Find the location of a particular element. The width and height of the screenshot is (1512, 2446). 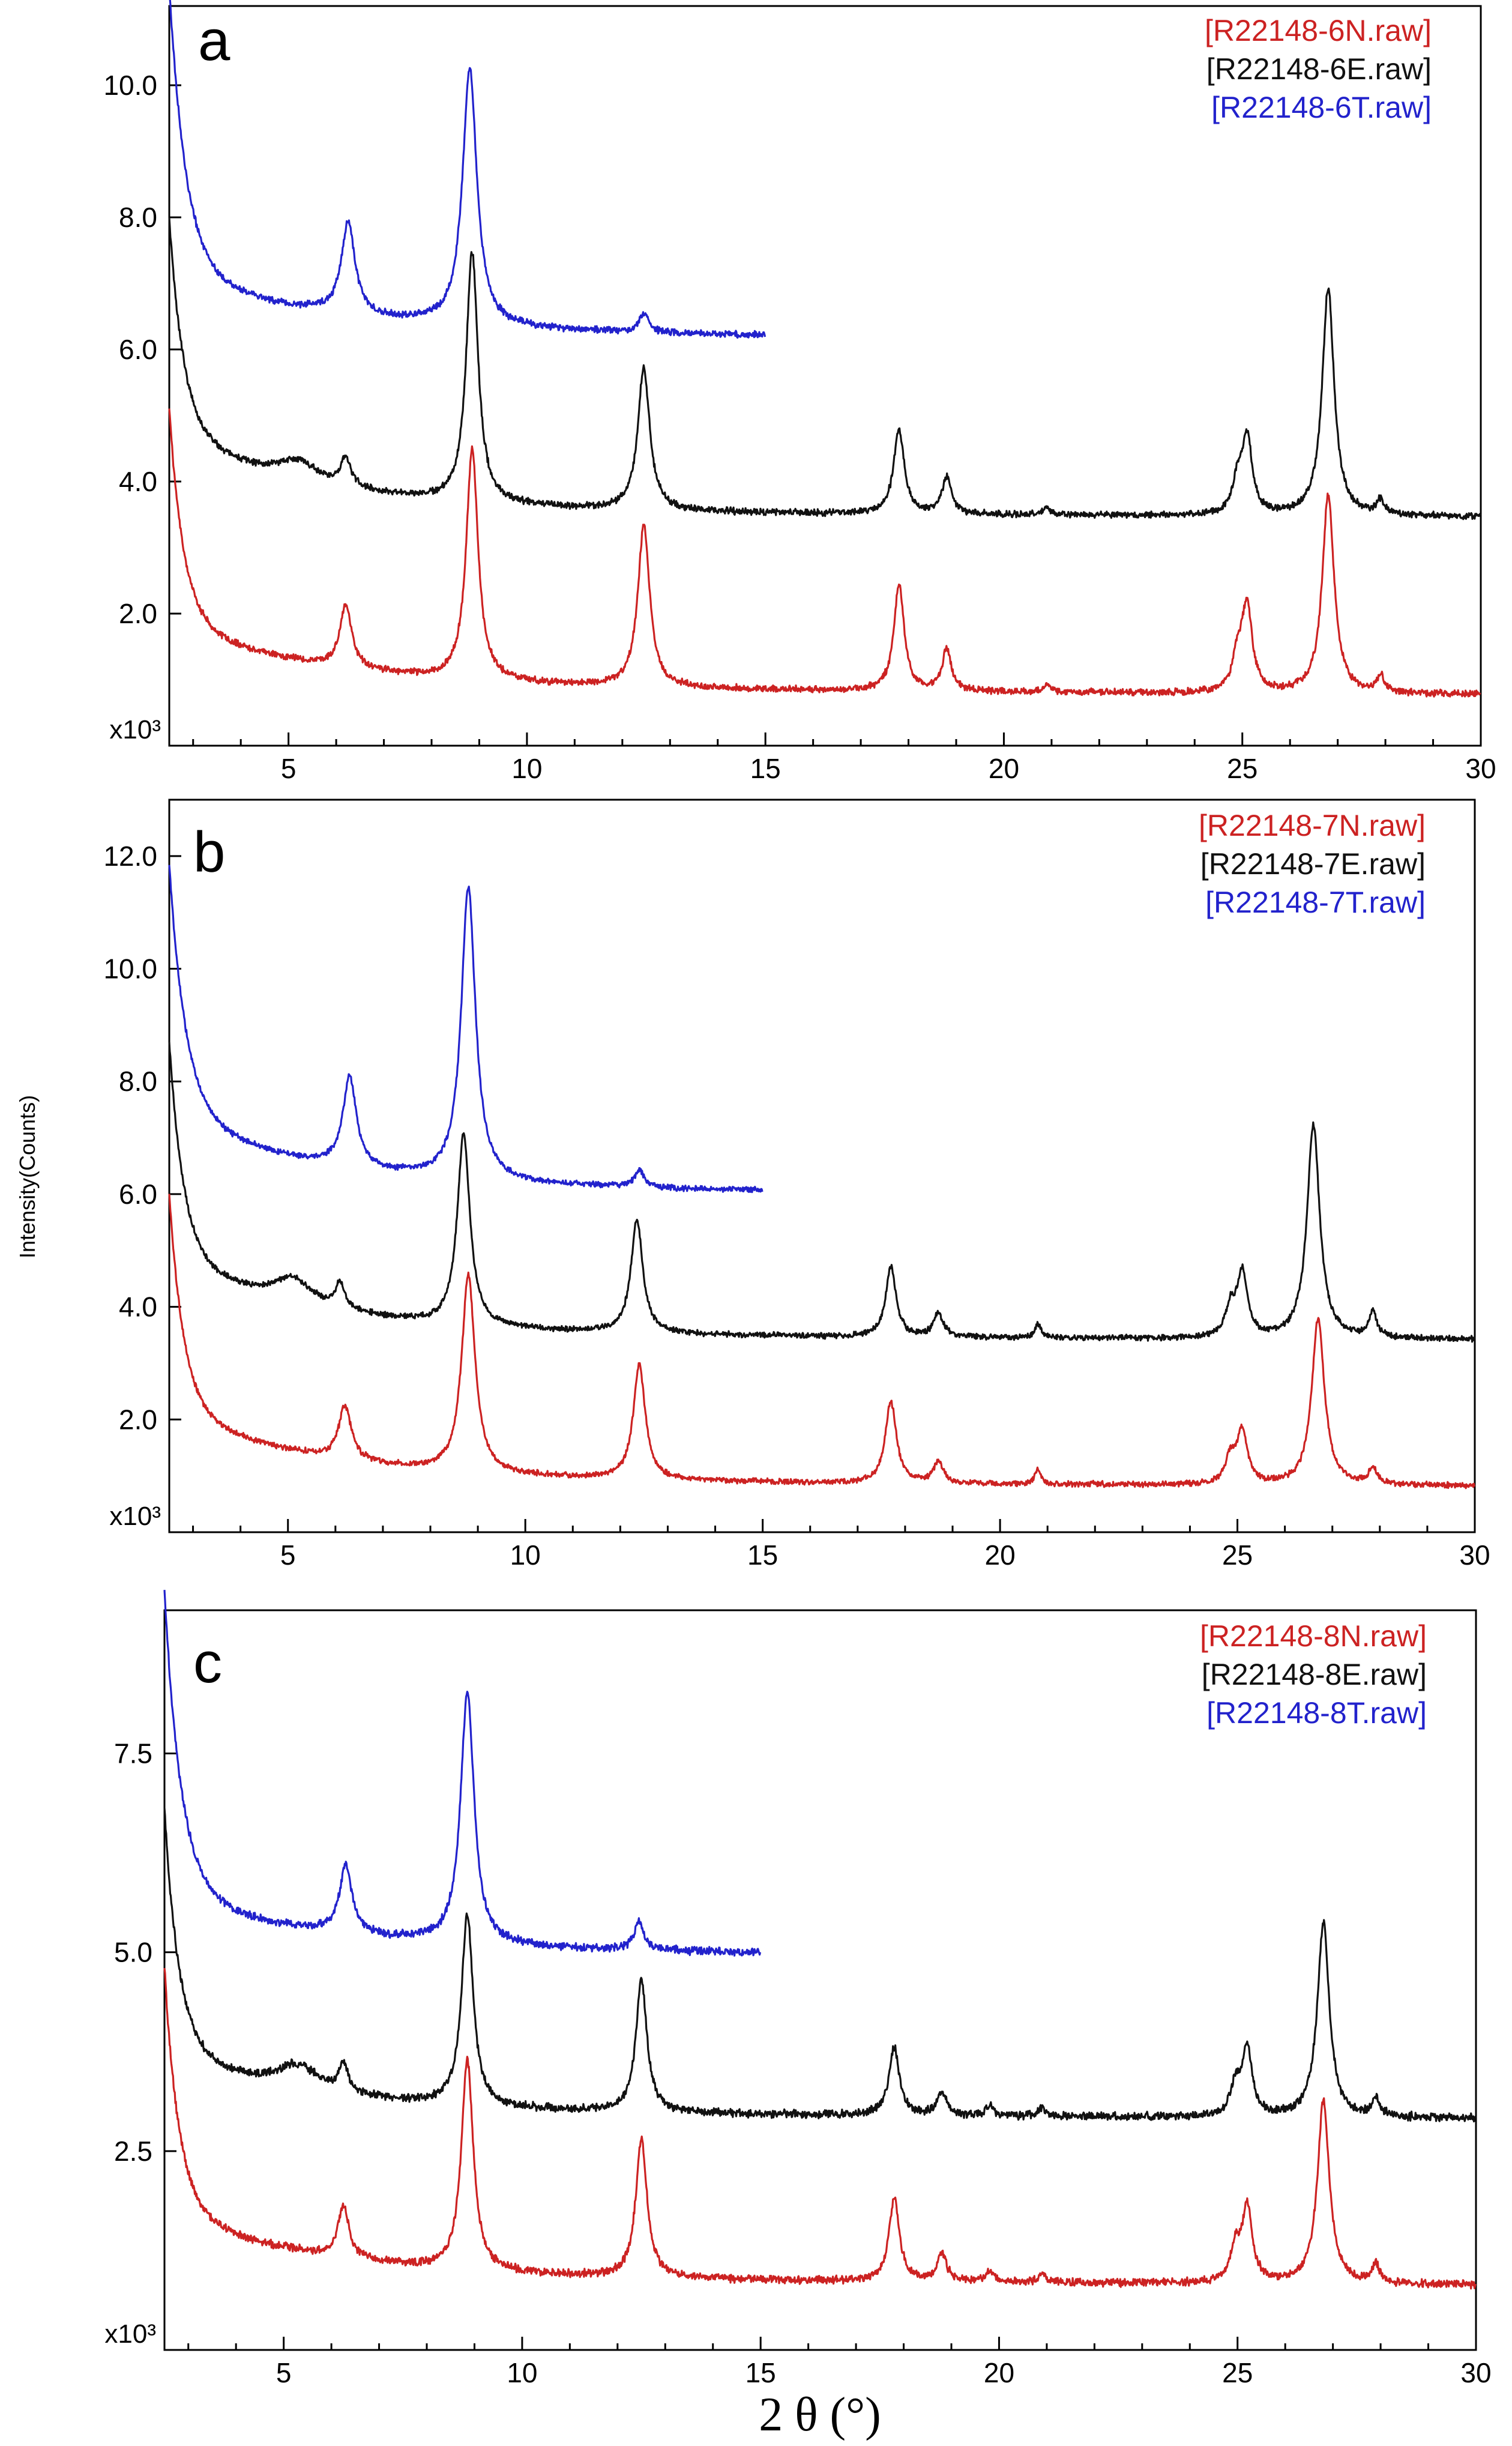

panel-label: c is located at coordinates (207, 1663).